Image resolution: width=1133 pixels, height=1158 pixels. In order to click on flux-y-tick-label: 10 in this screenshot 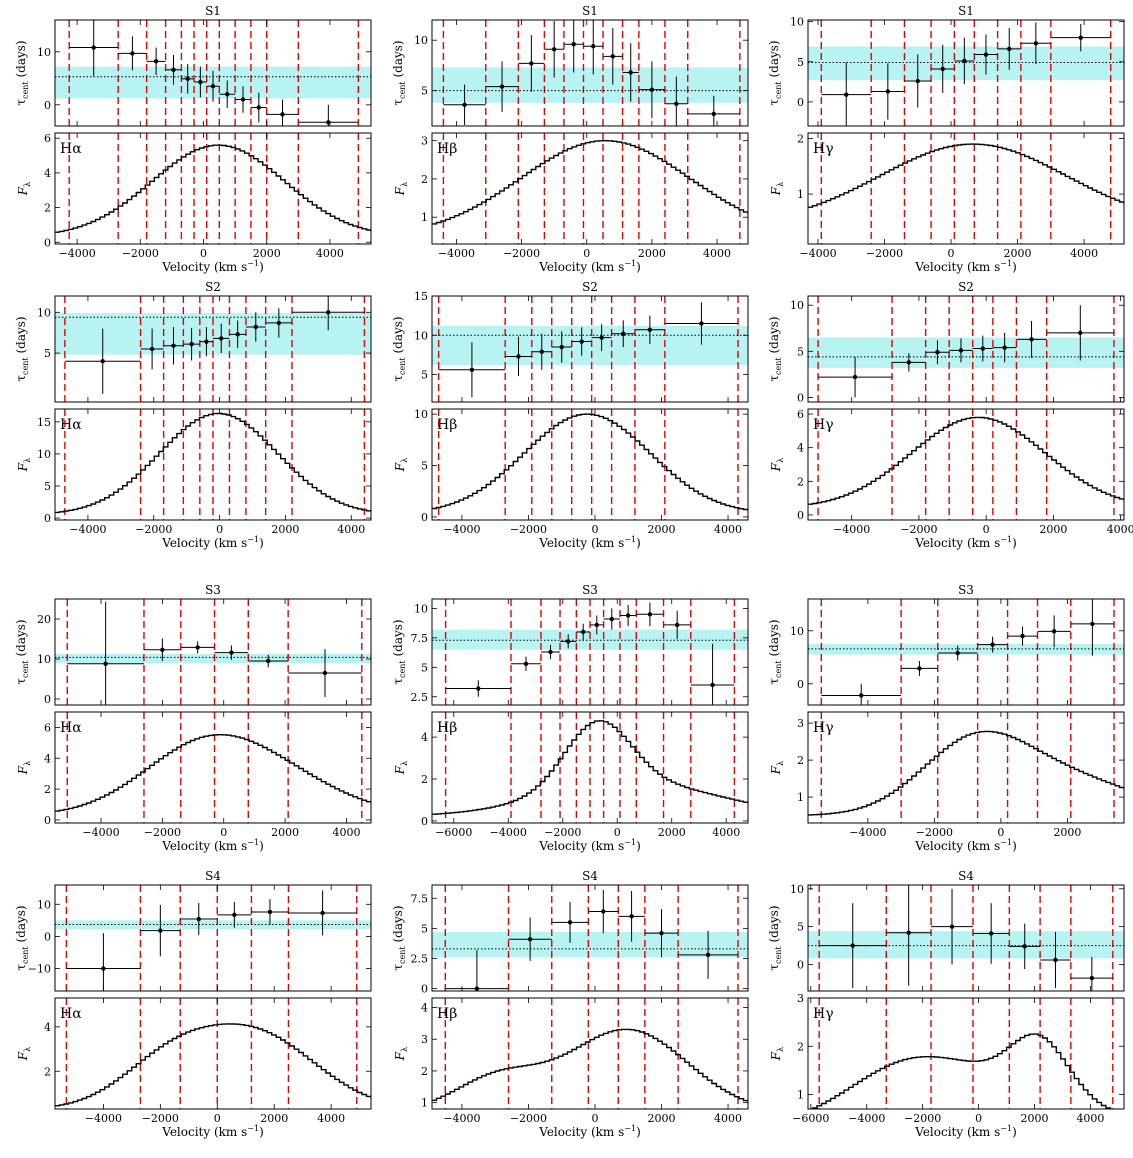, I will do `click(421, 414)`.